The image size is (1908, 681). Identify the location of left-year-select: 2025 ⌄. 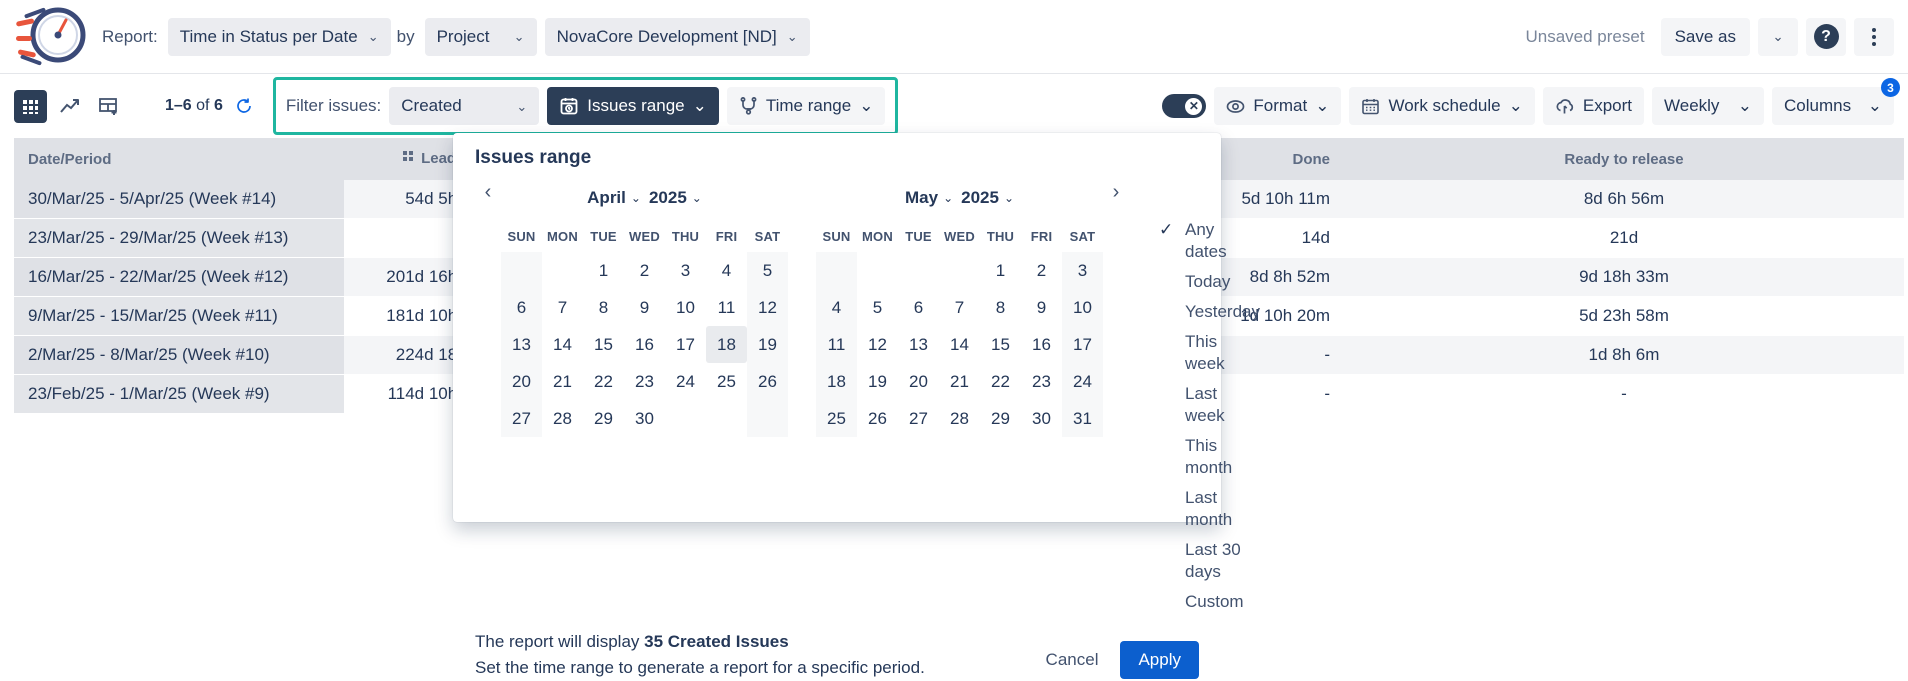
(675, 198).